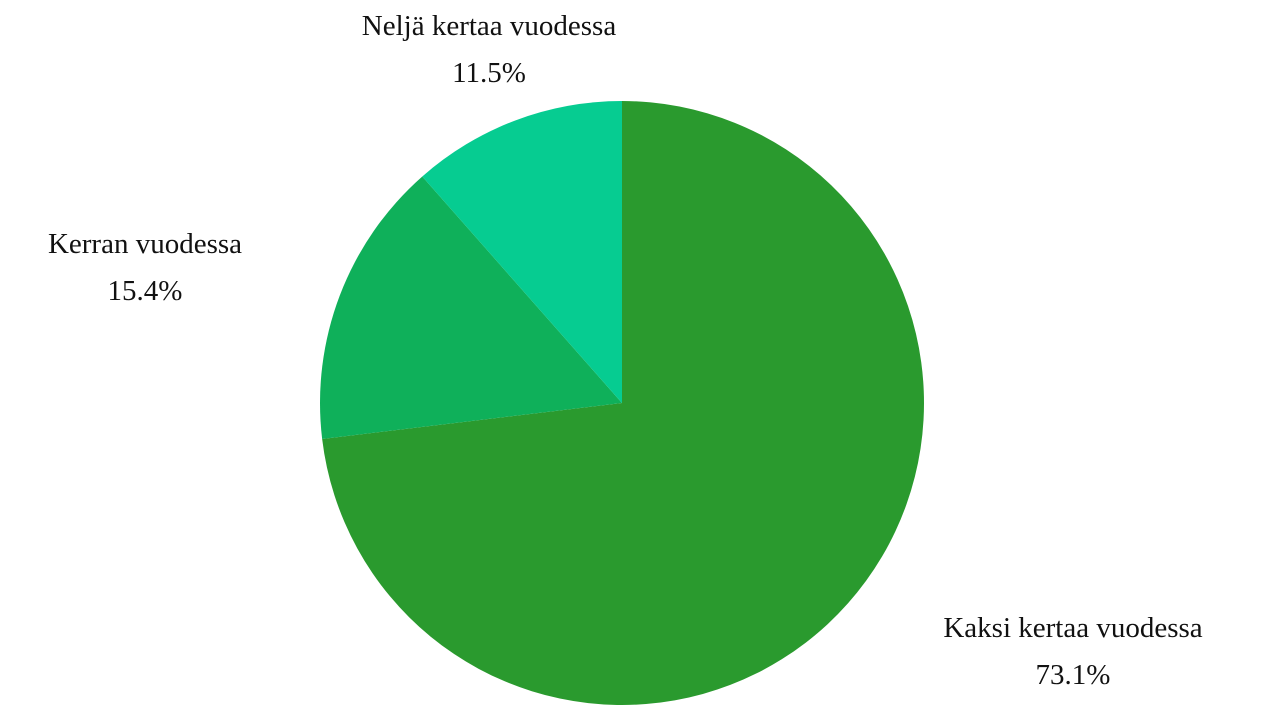  I want to click on slice-value-label: 15.4%, so click(145, 291).